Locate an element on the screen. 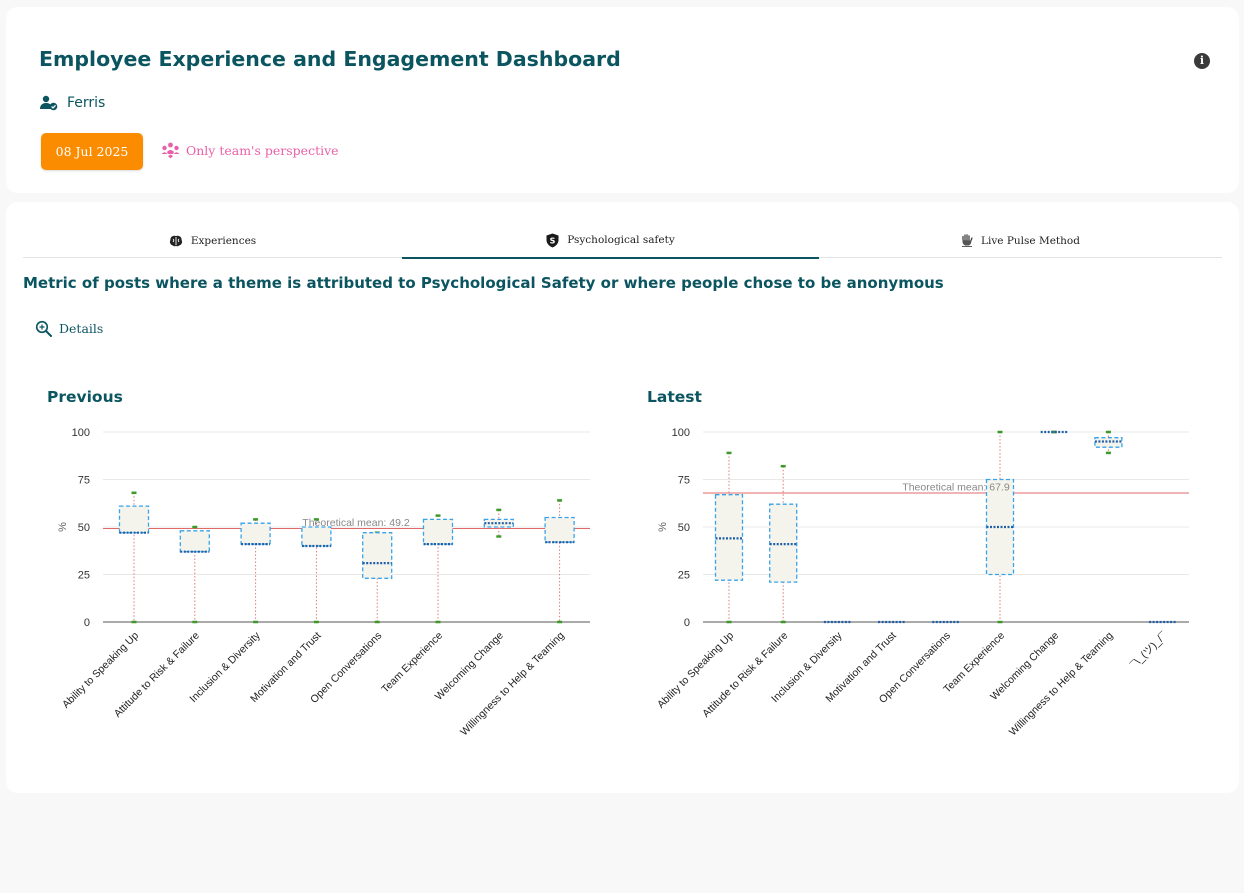 The width and height of the screenshot is (1244, 893). brain-icon is located at coordinates (175, 240).